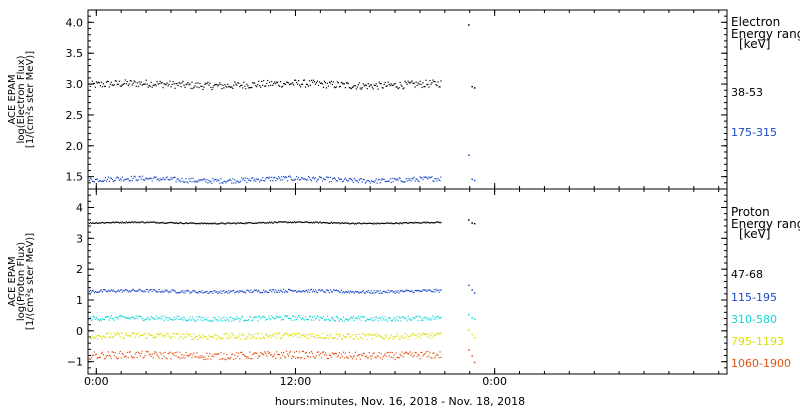  Describe the element at coordinates (75, 84) in the screenshot. I see `y-tick-label: 3.0` at that location.